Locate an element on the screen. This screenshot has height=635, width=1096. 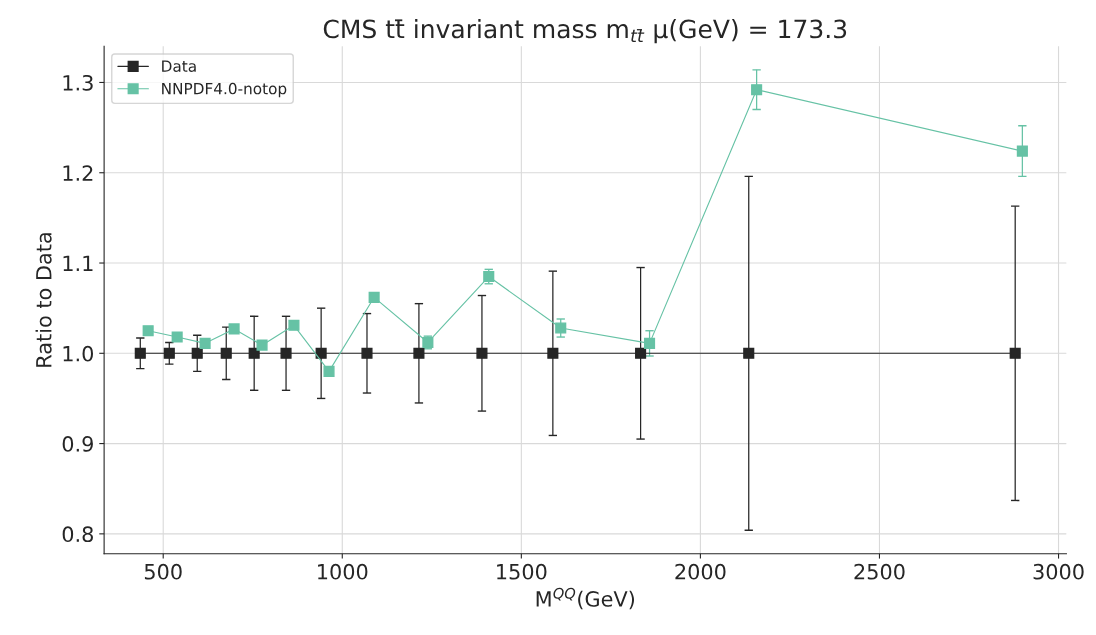
x-tick-label: 500 is located at coordinates (163, 571).